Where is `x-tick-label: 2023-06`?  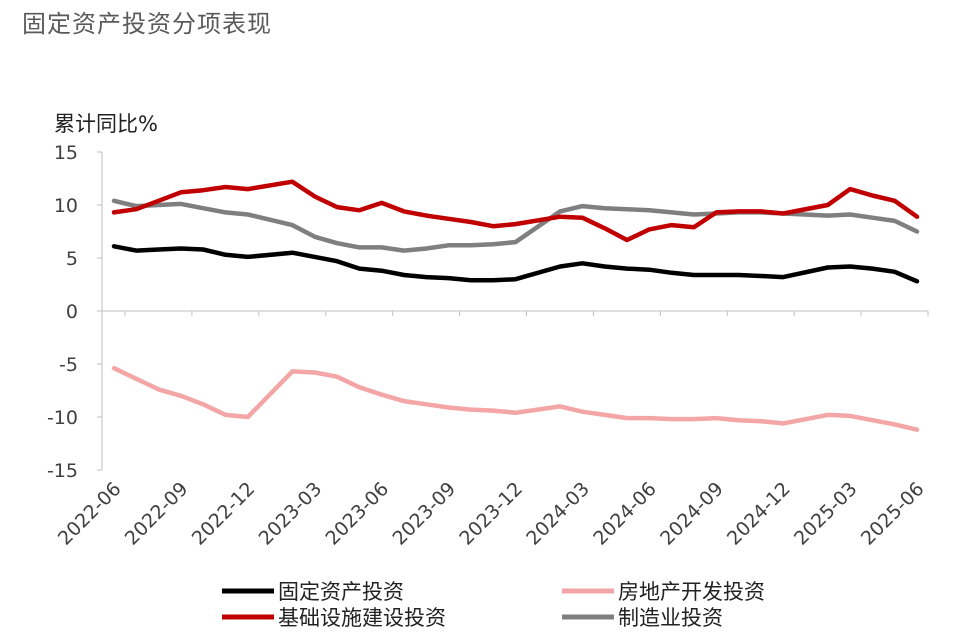 x-tick-label: 2023-06 is located at coordinates (358, 514).